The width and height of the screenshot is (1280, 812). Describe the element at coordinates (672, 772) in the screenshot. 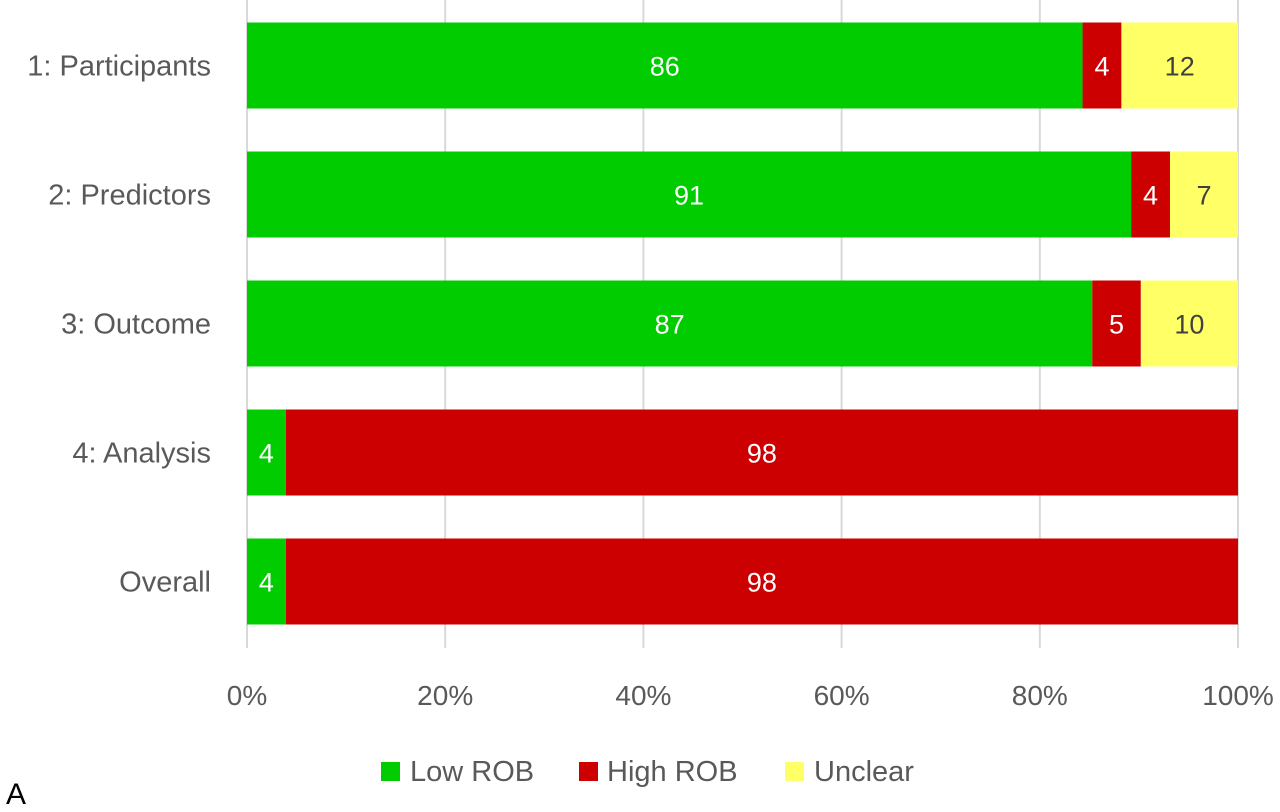

I see `legend-label: High ROB` at that location.